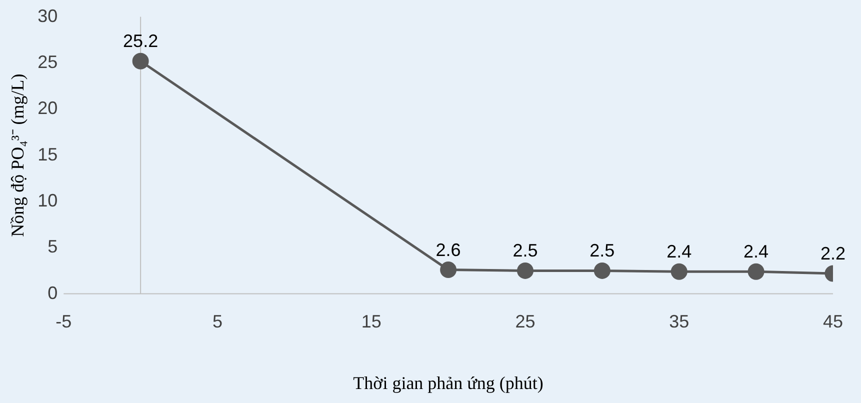  I want to click on x-tick-label: 25, so click(525, 322).